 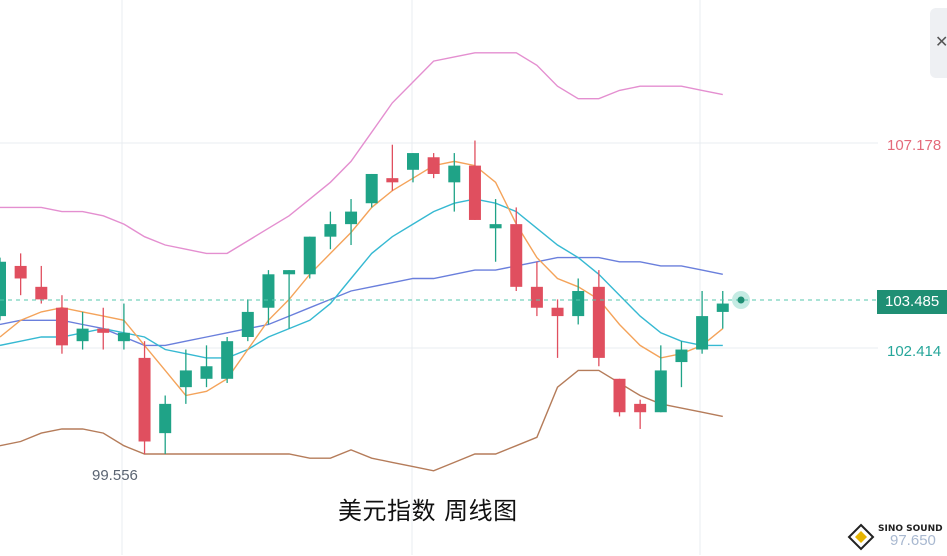 I want to click on logo-icon, so click(x=861, y=537).